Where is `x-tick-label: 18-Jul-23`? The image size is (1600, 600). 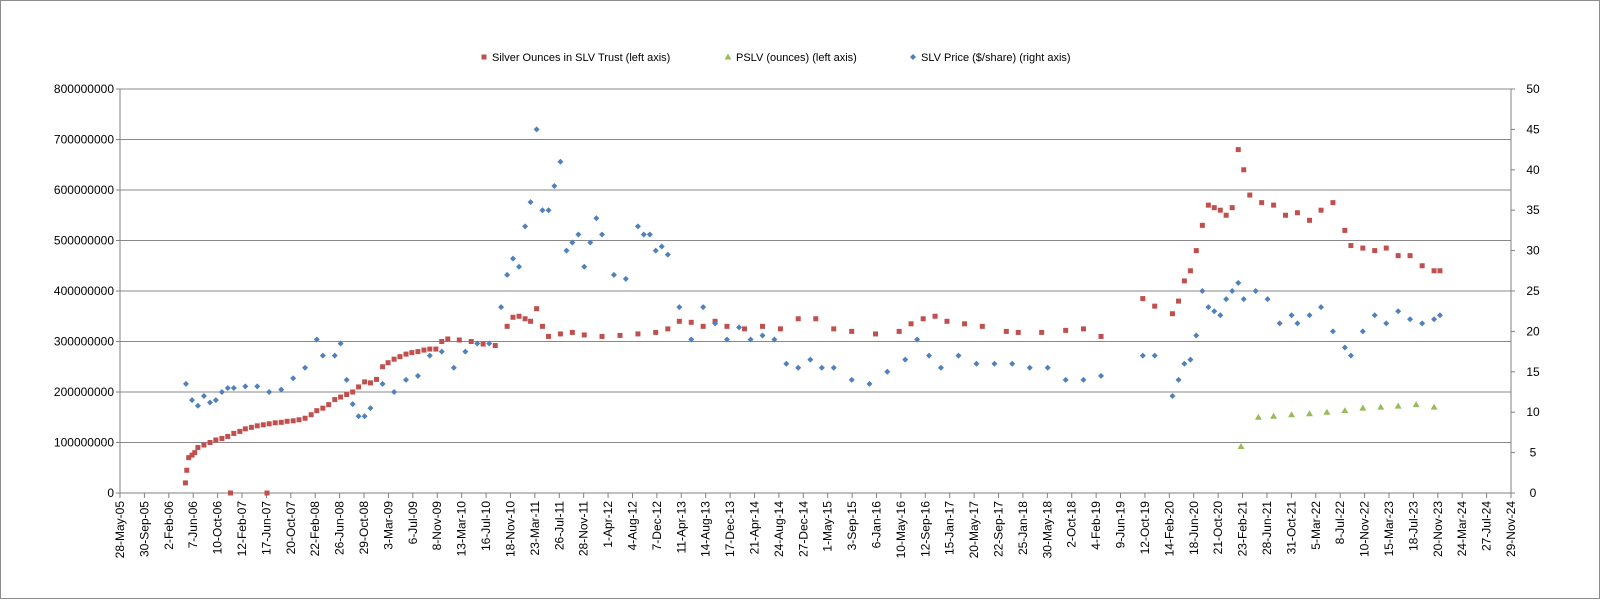 x-tick-label: 18-Jul-23 is located at coordinates (1413, 526).